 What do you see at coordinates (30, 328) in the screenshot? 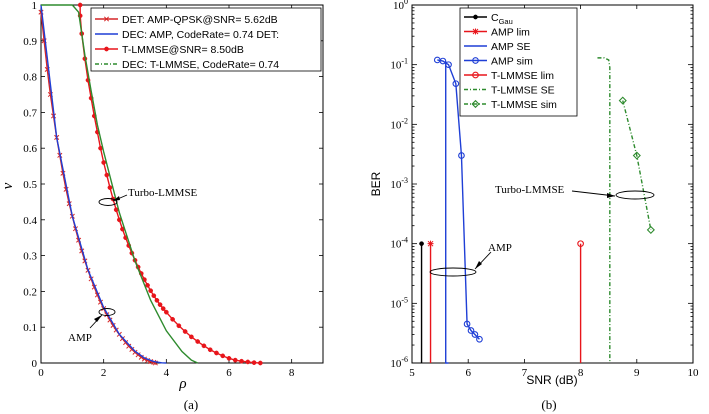
I see `y-tick-label-a: 0.1` at bounding box center [30, 328].